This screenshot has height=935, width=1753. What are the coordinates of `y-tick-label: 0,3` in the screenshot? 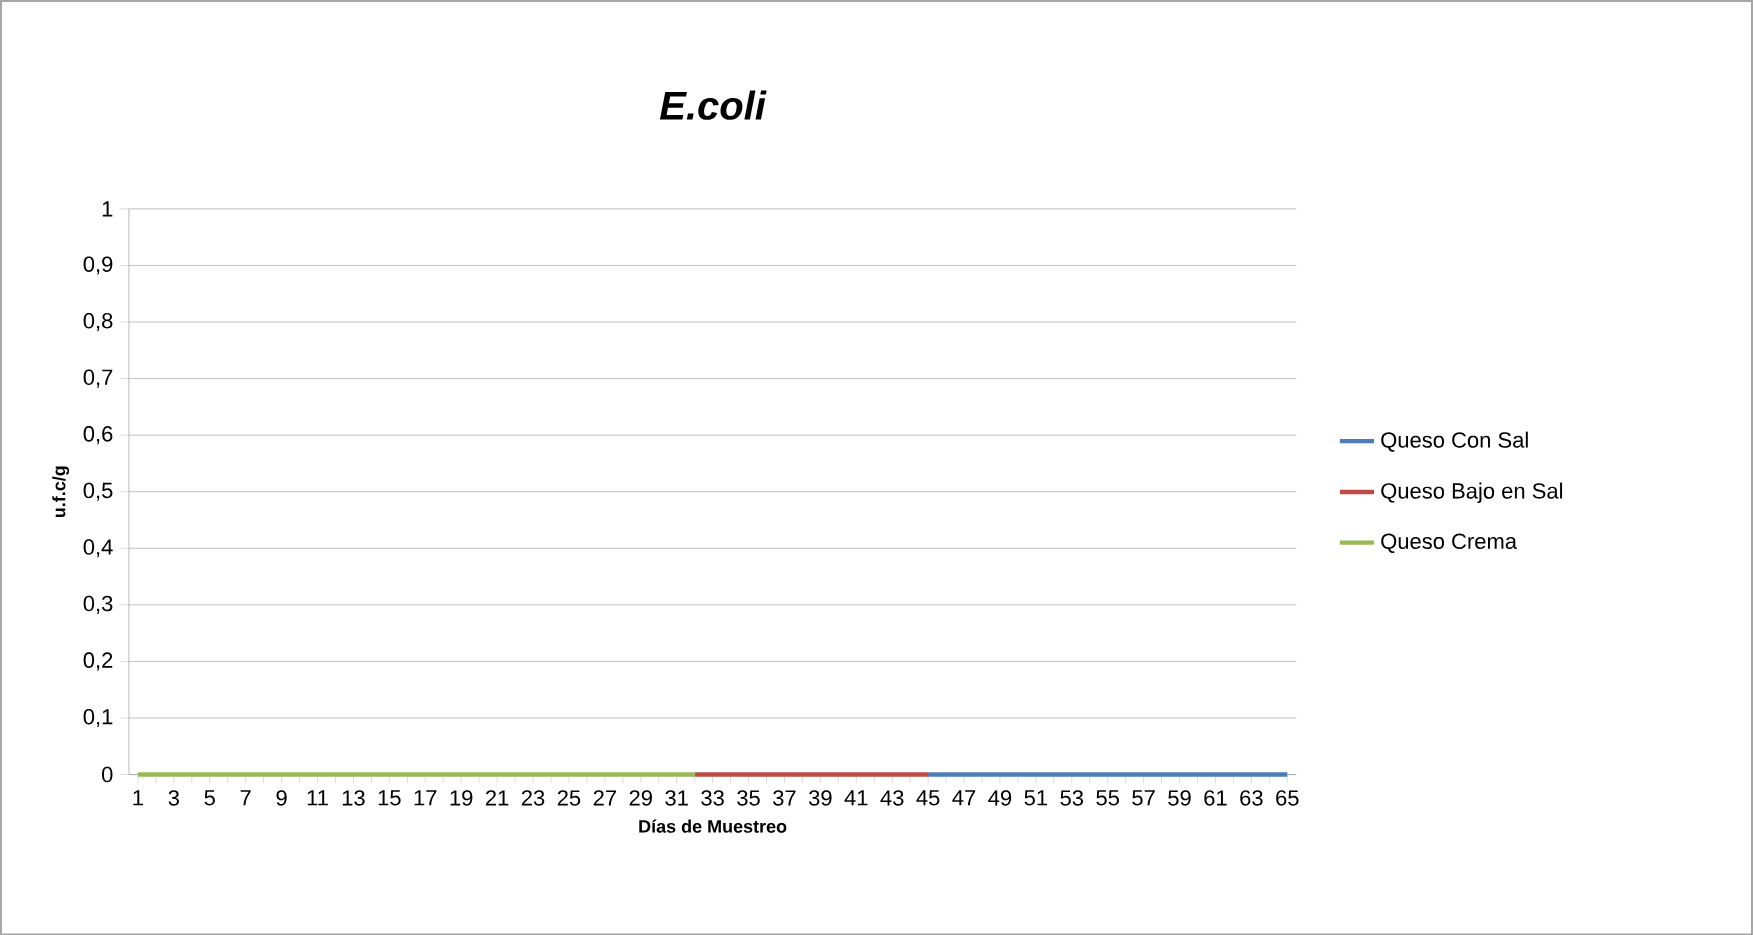 It's located at (98, 604).